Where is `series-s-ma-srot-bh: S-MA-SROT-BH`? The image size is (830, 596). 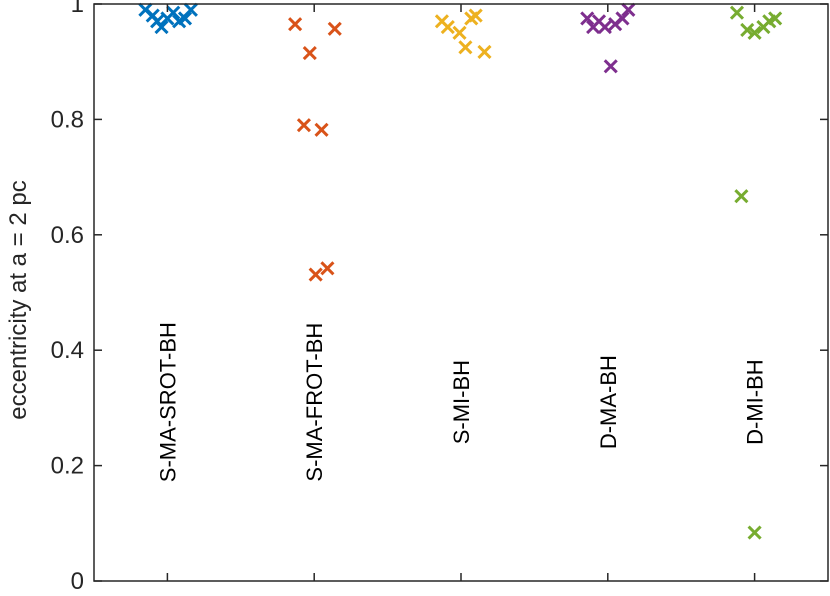 series-s-ma-srot-bh: S-MA-SROT-BH is located at coordinates (168, 242).